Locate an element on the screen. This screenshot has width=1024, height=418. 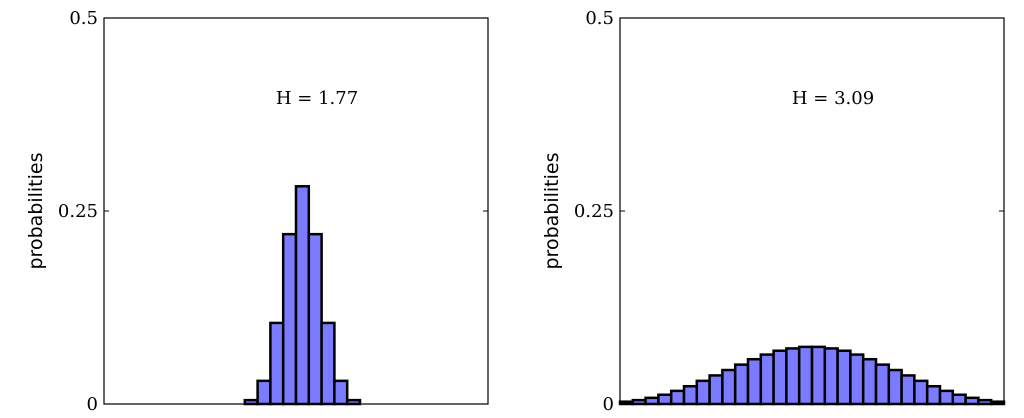
entropy-annotation: H = 1.77 is located at coordinates (317, 98).